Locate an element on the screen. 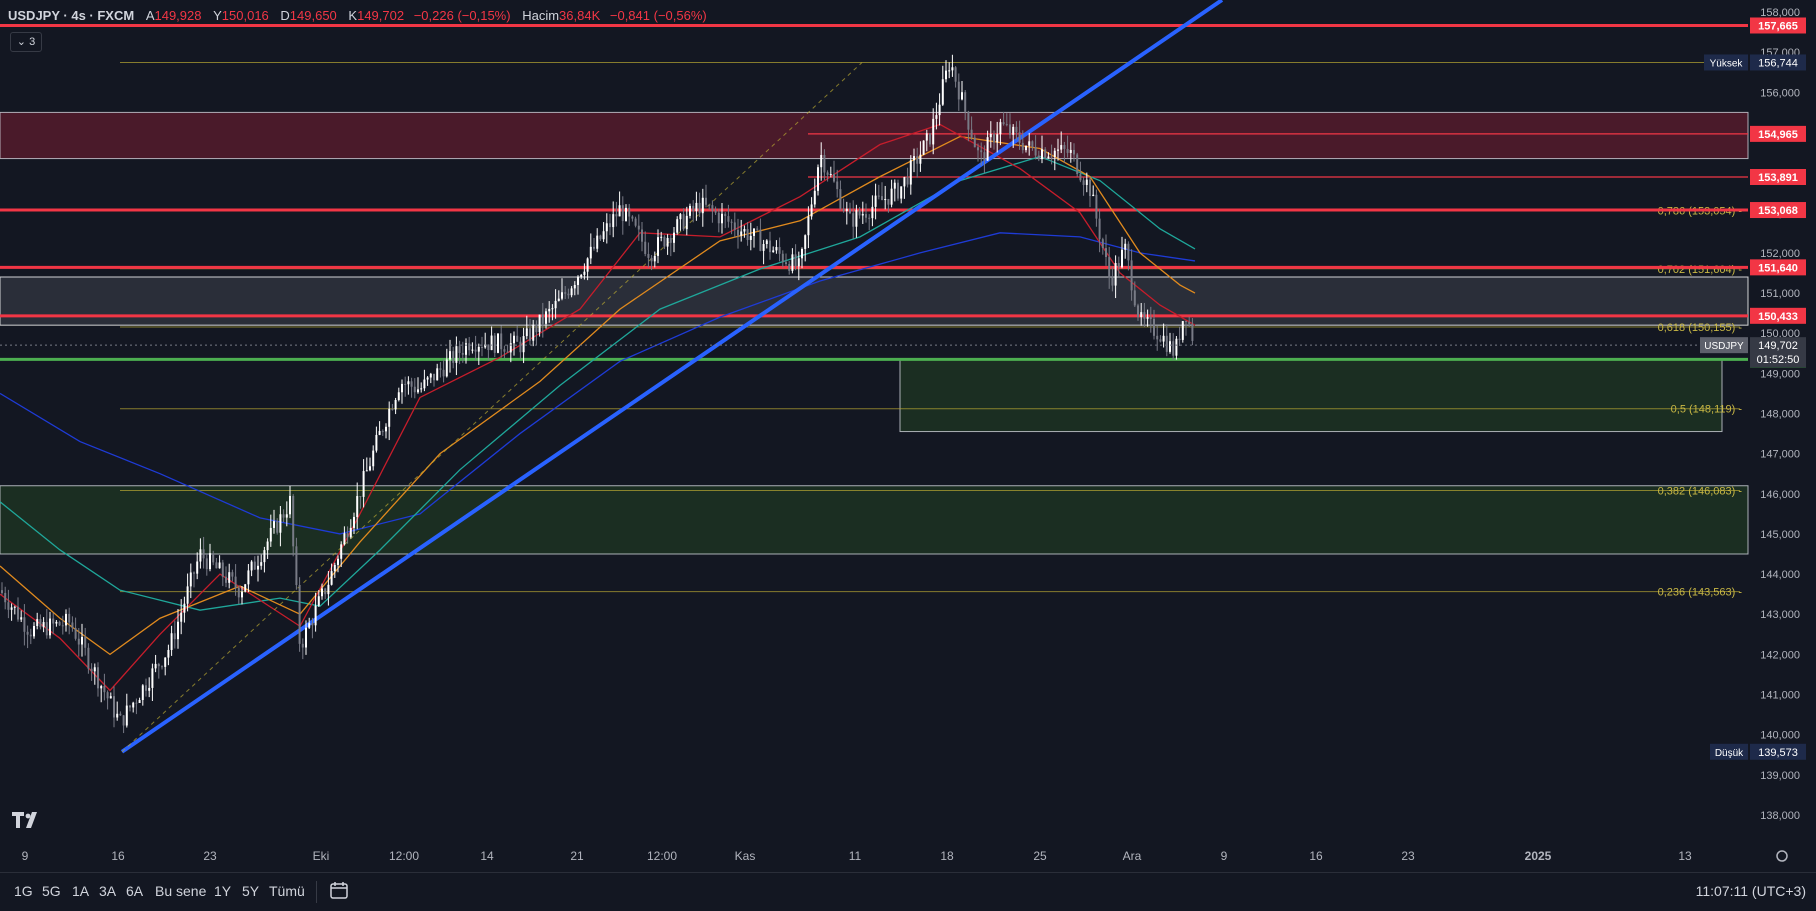 This screenshot has height=911, width=1816. current-price-value: 149,702 is located at coordinates (1778, 346).